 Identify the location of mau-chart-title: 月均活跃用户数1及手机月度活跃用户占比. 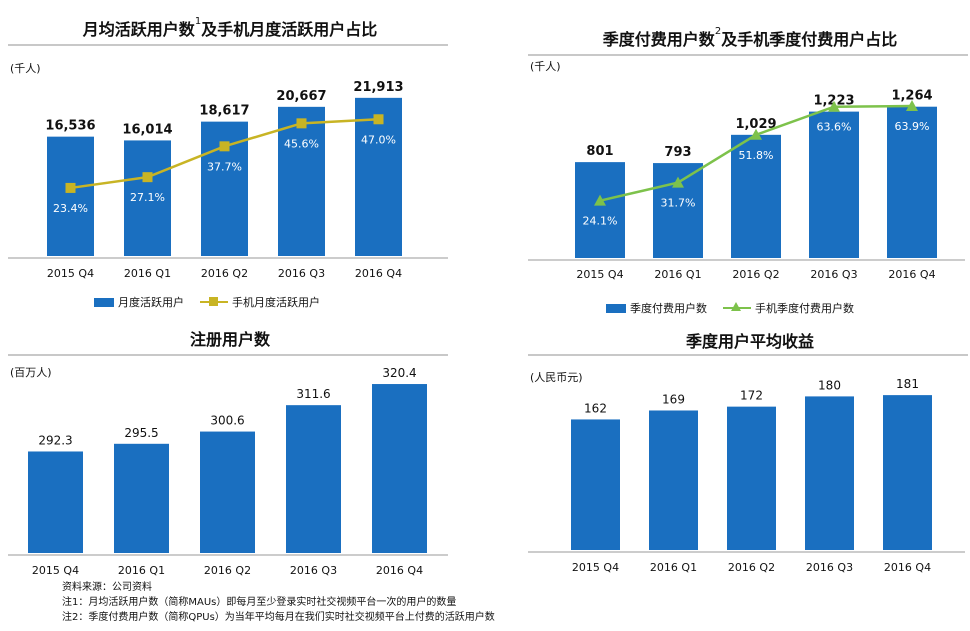
(230, 27).